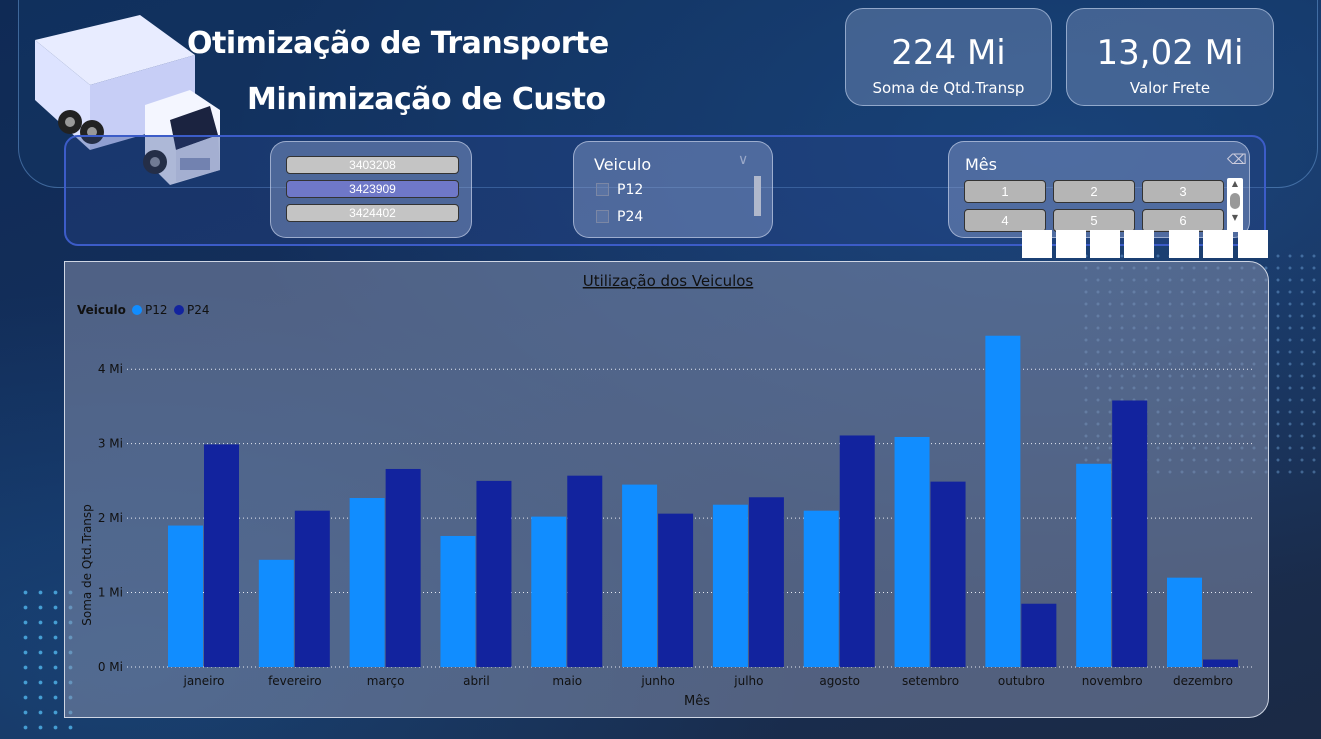 This screenshot has width=1321, height=739. I want to click on x-axis-label: Mês, so click(697, 701).